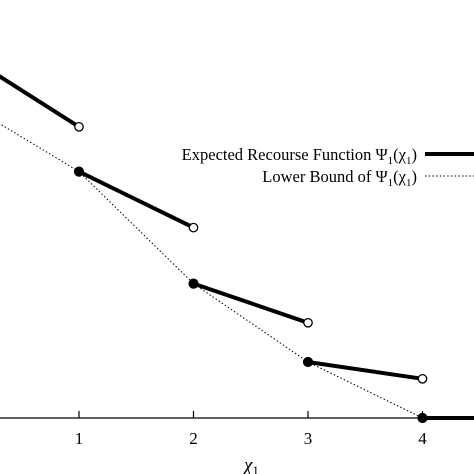 Image resolution: width=474 pixels, height=474 pixels. What do you see at coordinates (415, 154) in the screenshot?
I see `legend-entry-recourse-function-part: )` at bounding box center [415, 154].